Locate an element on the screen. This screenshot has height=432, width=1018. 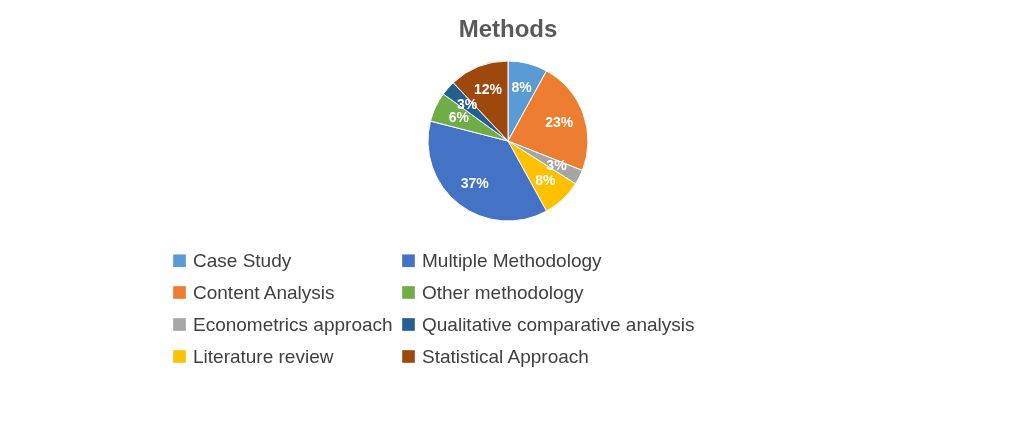
legend-label: Other methodology is located at coordinates (503, 292).